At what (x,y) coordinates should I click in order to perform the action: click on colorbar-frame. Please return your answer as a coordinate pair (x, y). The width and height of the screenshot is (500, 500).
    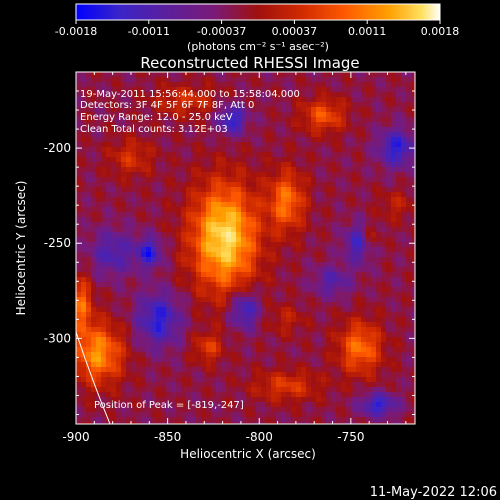
    Looking at the image, I should click on (258, 12).